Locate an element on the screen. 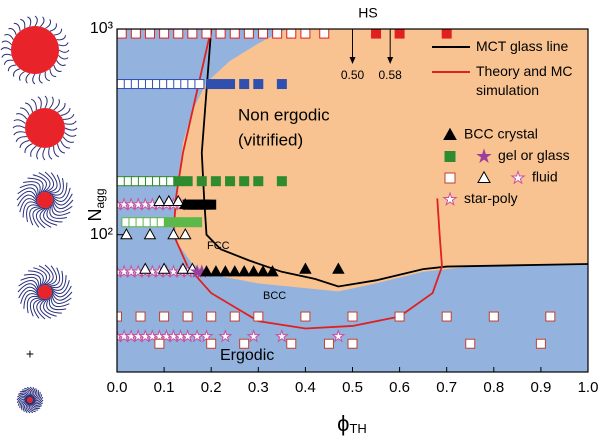 The height and width of the screenshot is (441, 609). x-tick-label: 0.3 is located at coordinates (258, 387).